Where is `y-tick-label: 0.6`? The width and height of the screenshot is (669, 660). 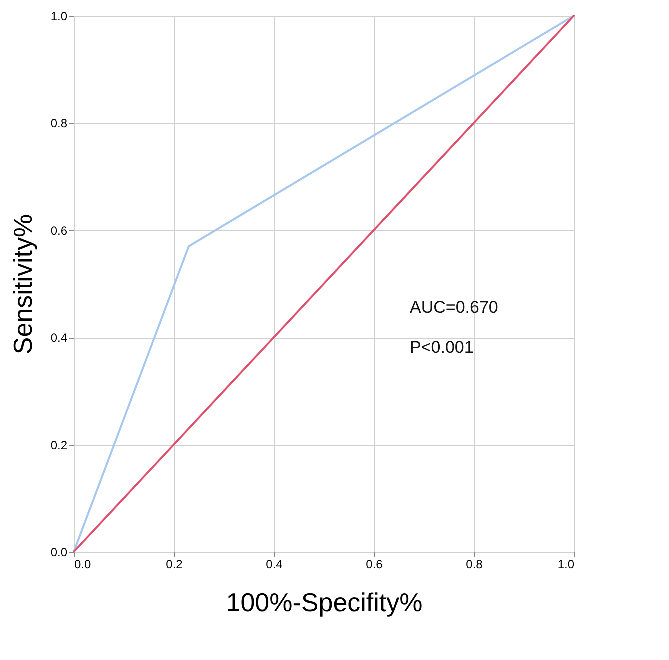 y-tick-label: 0.6 is located at coordinates (59, 231).